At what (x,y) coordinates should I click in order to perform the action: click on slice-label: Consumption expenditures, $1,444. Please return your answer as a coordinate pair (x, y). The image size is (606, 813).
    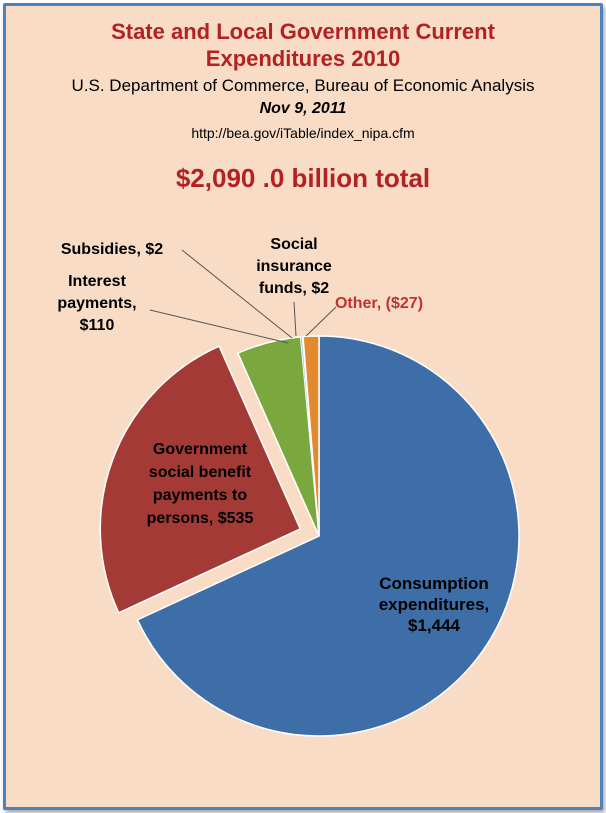
    Looking at the image, I should click on (434, 604).